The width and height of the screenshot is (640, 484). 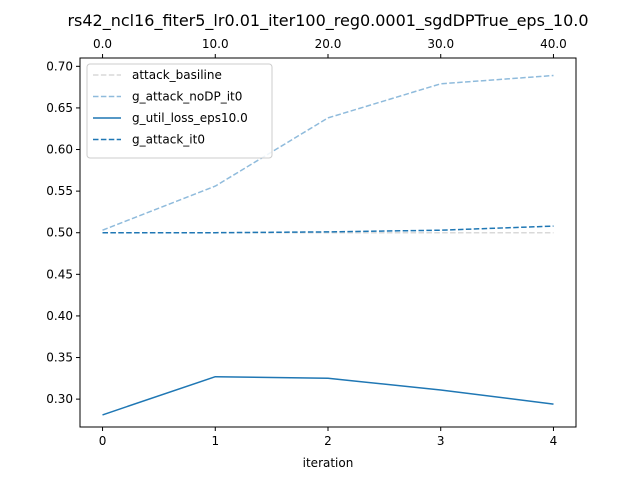 What do you see at coordinates (59, 66) in the screenshot?
I see `y-tick-label: 0.70` at bounding box center [59, 66].